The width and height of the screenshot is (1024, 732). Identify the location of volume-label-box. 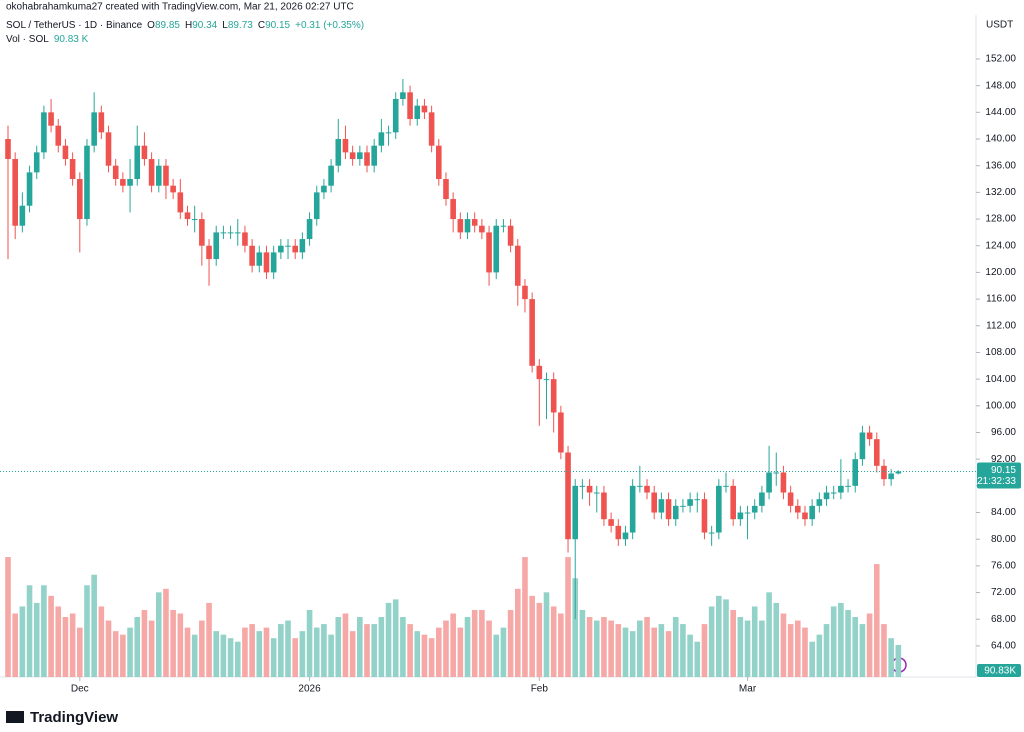
(999, 670).